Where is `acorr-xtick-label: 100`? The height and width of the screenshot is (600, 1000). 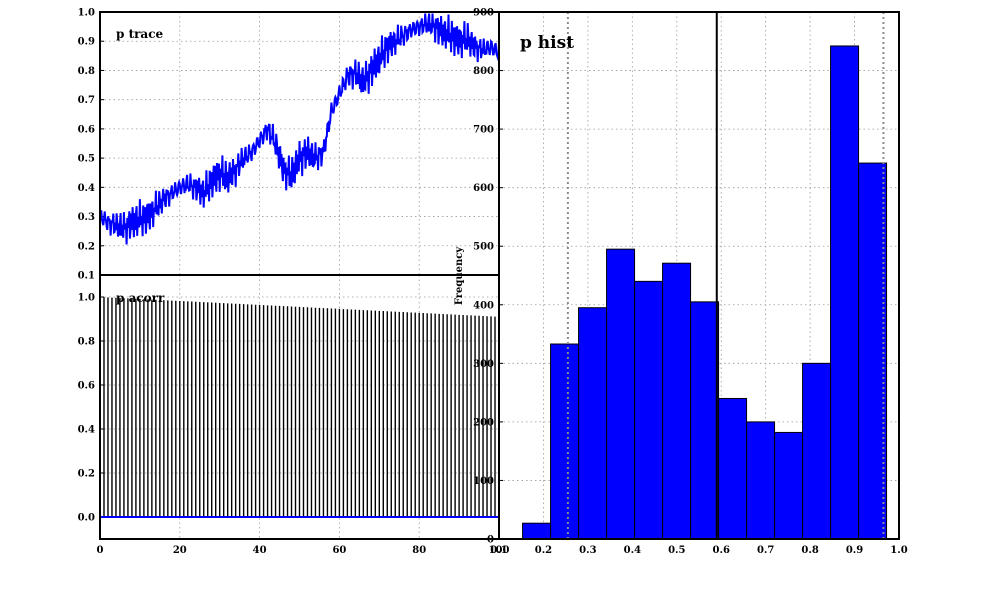 acorr-xtick-label: 100 is located at coordinates (499, 550).